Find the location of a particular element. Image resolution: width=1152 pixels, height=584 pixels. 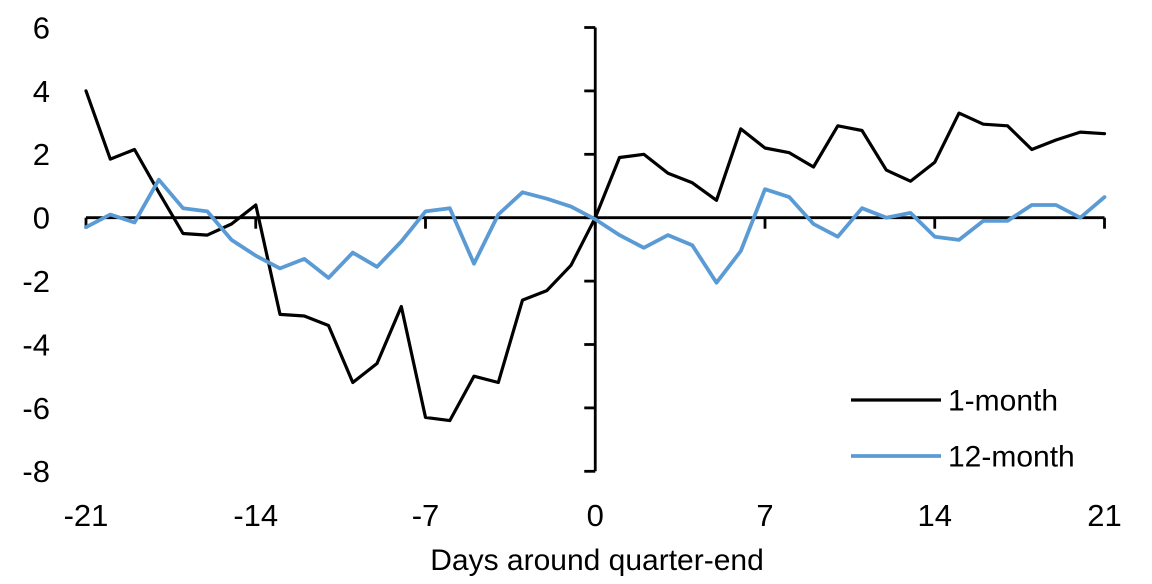

legend-item-12-month: 12-month is located at coordinates (963, 457).